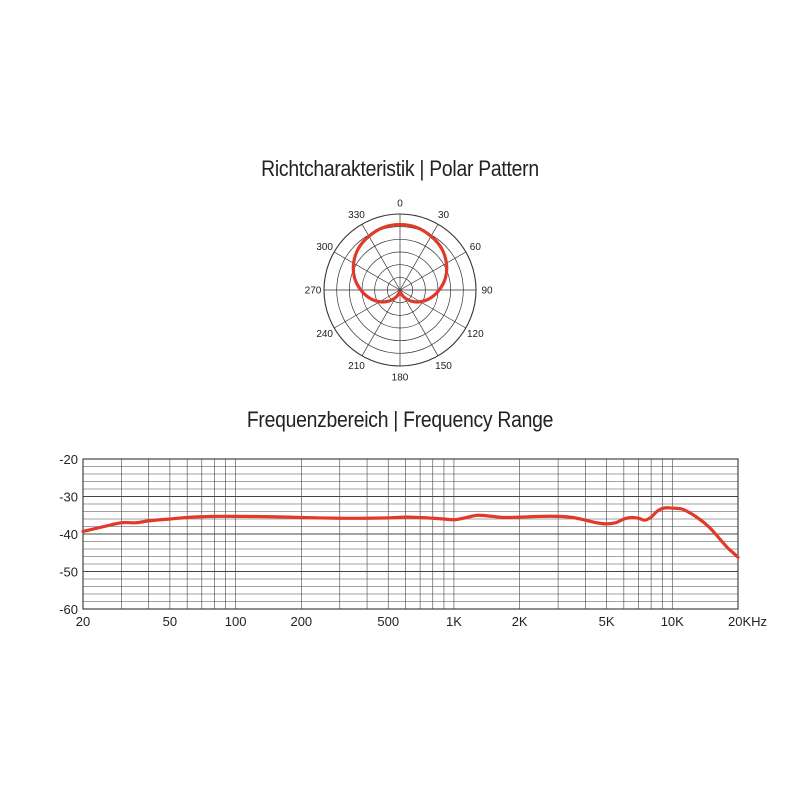  What do you see at coordinates (356, 215) in the screenshot?
I see `polar-angle-label: 330` at bounding box center [356, 215].